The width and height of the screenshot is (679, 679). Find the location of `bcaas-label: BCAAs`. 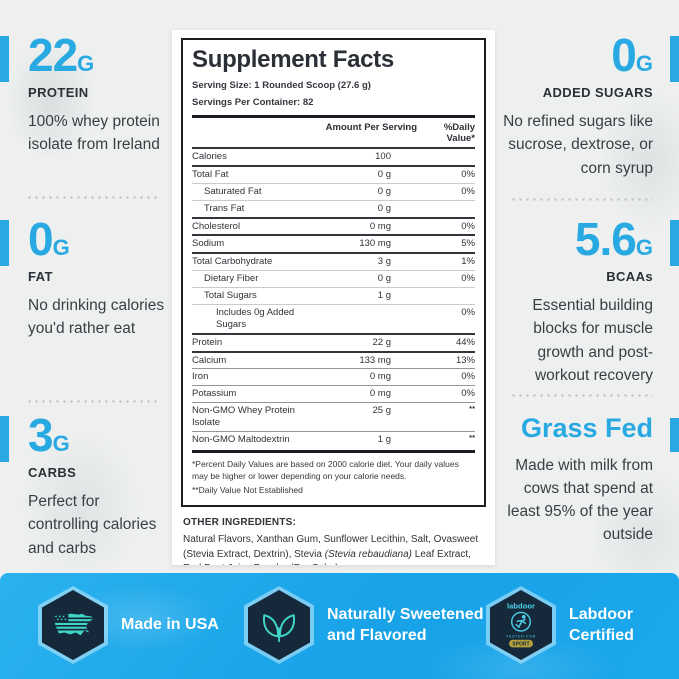

bcaas-label: BCAAs is located at coordinates (629, 276).